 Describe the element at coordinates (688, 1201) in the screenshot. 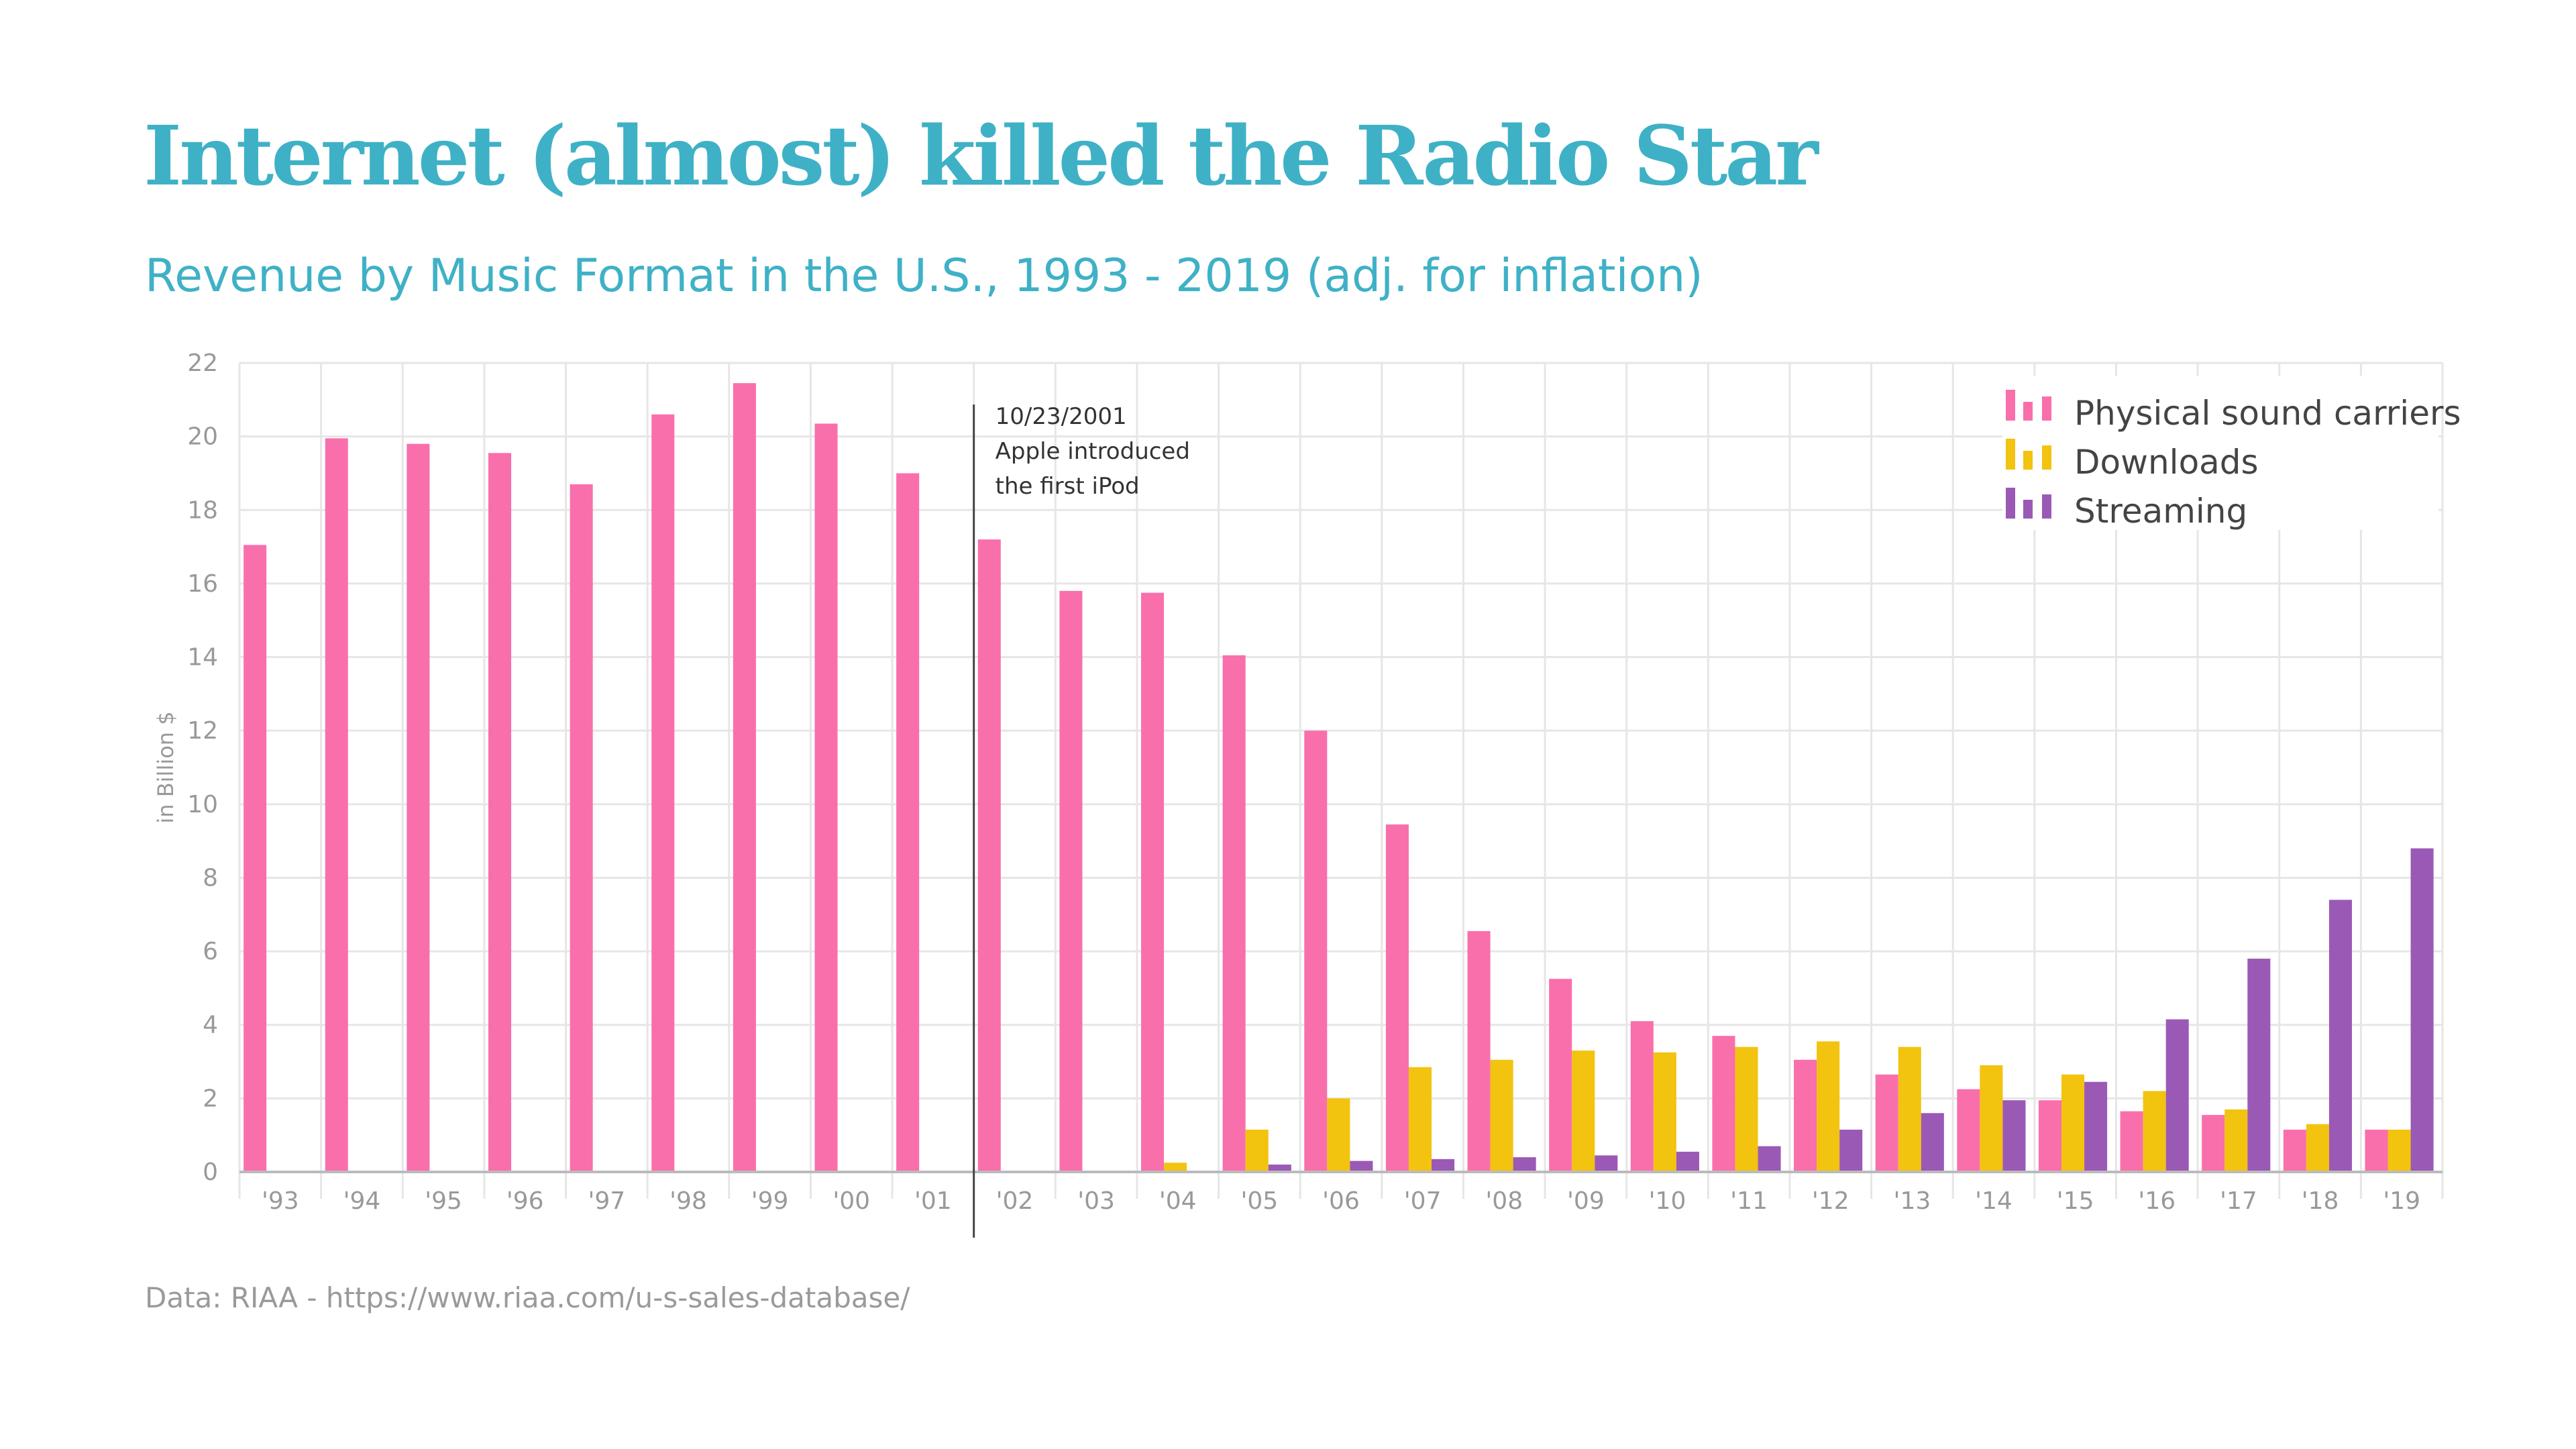

I see `x-tick-label: '98` at that location.